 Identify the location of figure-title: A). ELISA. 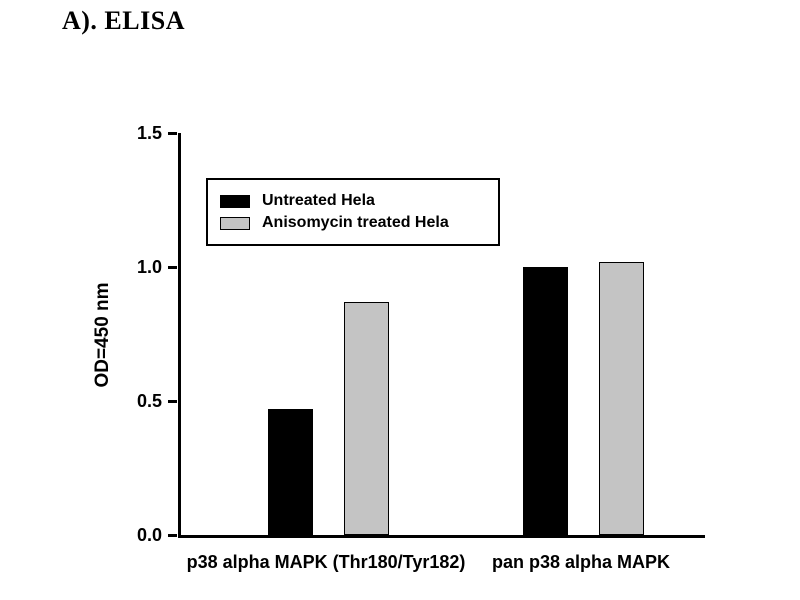
(123, 20).